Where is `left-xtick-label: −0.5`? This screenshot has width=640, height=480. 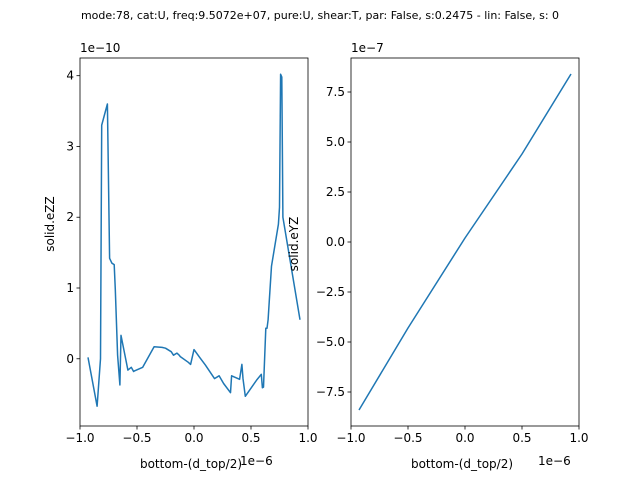
left-xtick-label: −0.5 is located at coordinates (136, 438).